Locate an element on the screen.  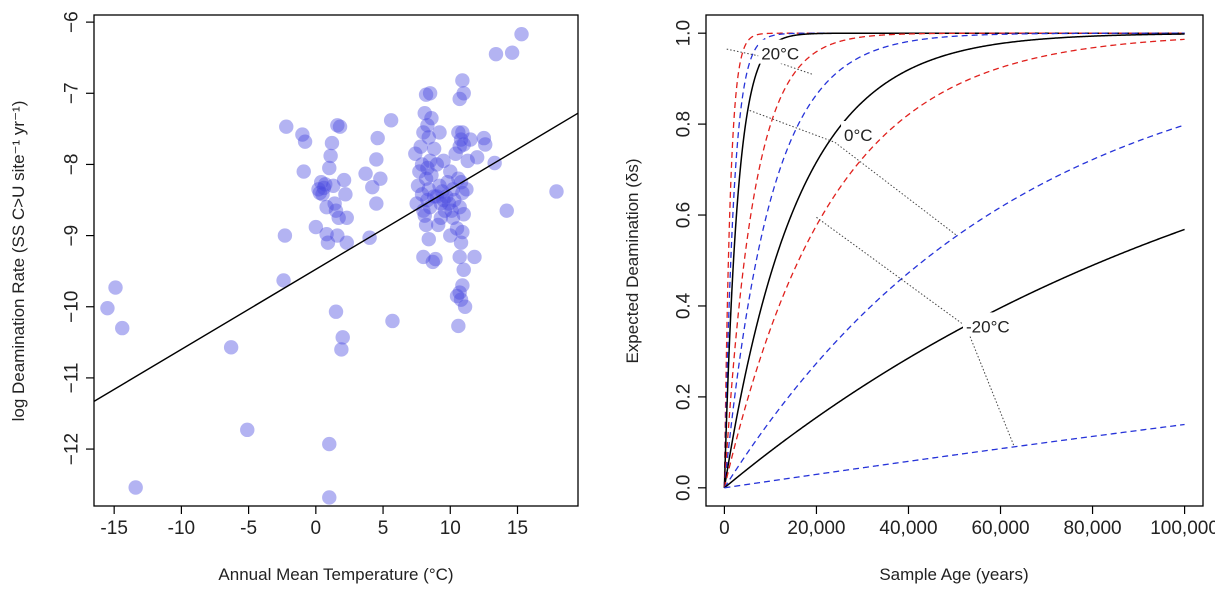
curve-label: 20°C is located at coordinates (780, 54).